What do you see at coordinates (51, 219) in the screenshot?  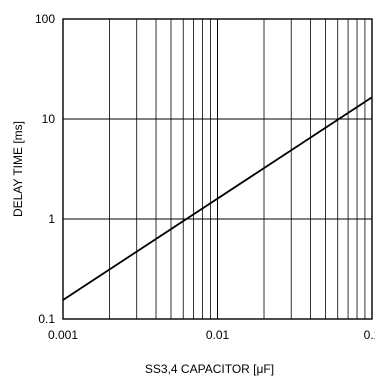 I see `y-tick-label: 1` at bounding box center [51, 219].